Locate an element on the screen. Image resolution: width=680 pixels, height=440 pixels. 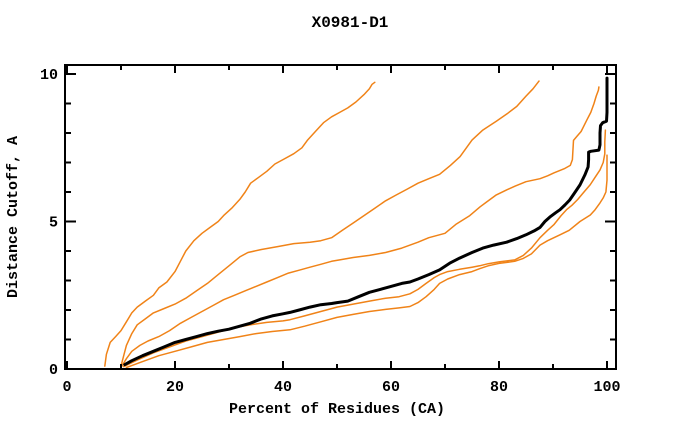
y-axis-label: Distance Cutoff, A is located at coordinates (13, 217).